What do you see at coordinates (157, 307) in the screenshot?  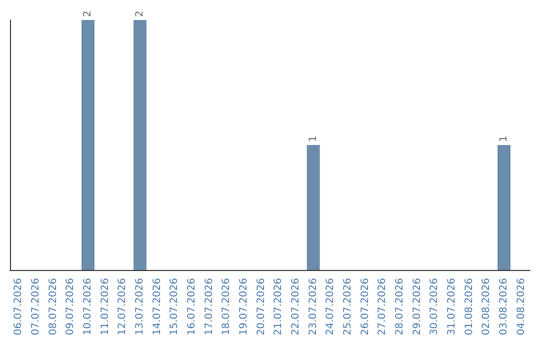 I see `x-tick-label: 14.07.2026` at bounding box center [157, 307].